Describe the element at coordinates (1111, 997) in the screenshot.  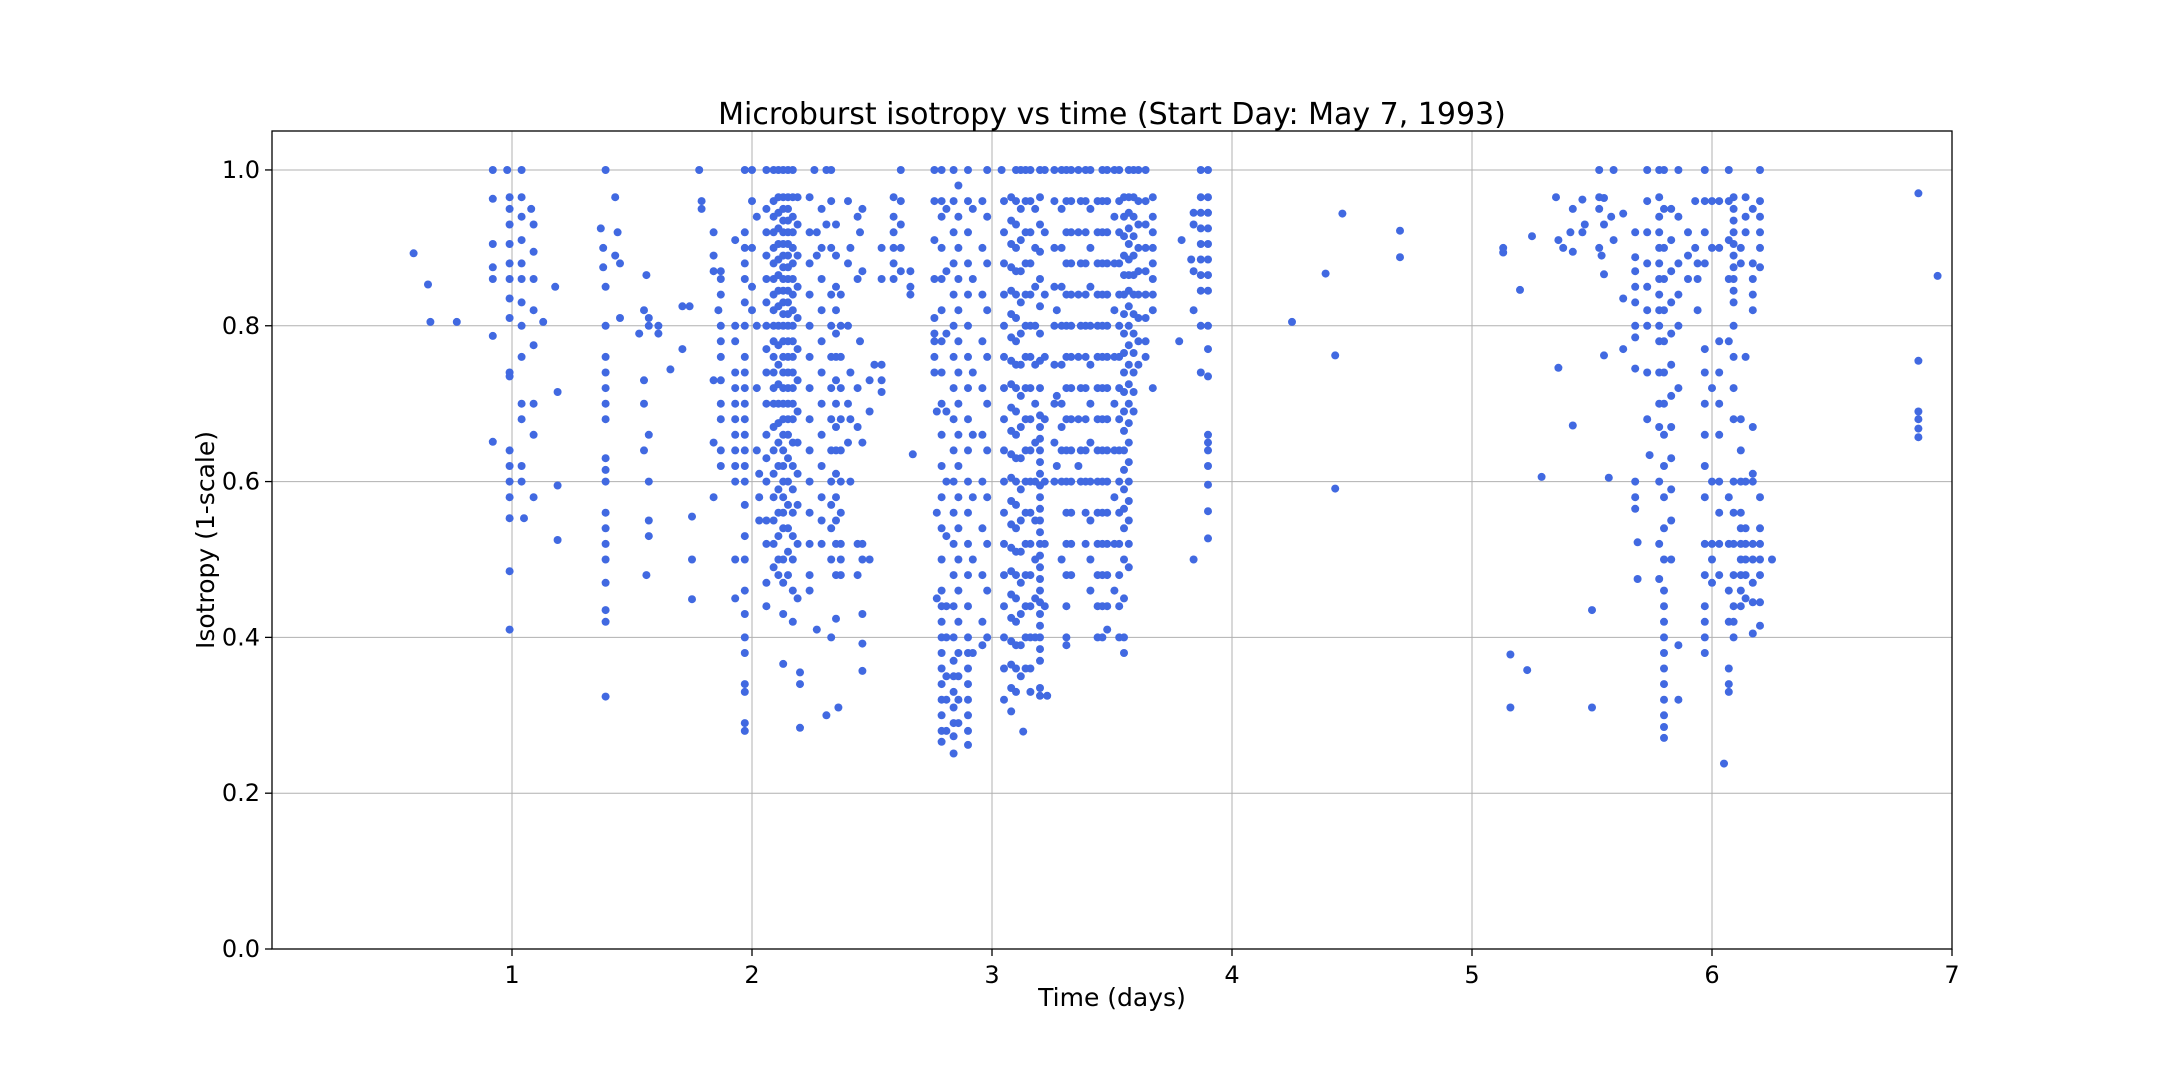
I see `x-axis-label: Time (days)` at that location.